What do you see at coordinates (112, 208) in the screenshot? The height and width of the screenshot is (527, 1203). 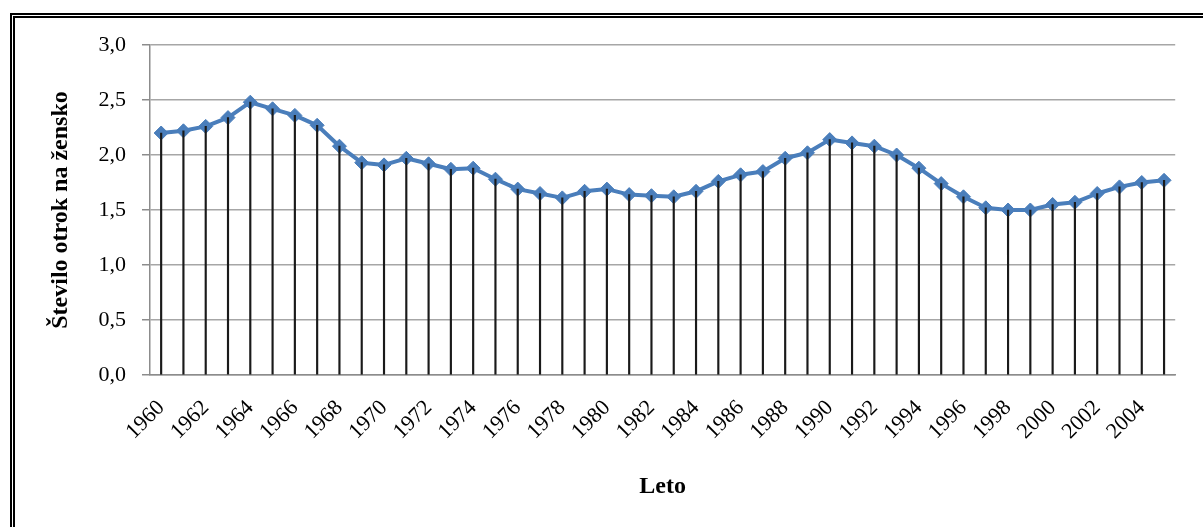 I see `y-tick-label: 1,5` at bounding box center [112, 208].